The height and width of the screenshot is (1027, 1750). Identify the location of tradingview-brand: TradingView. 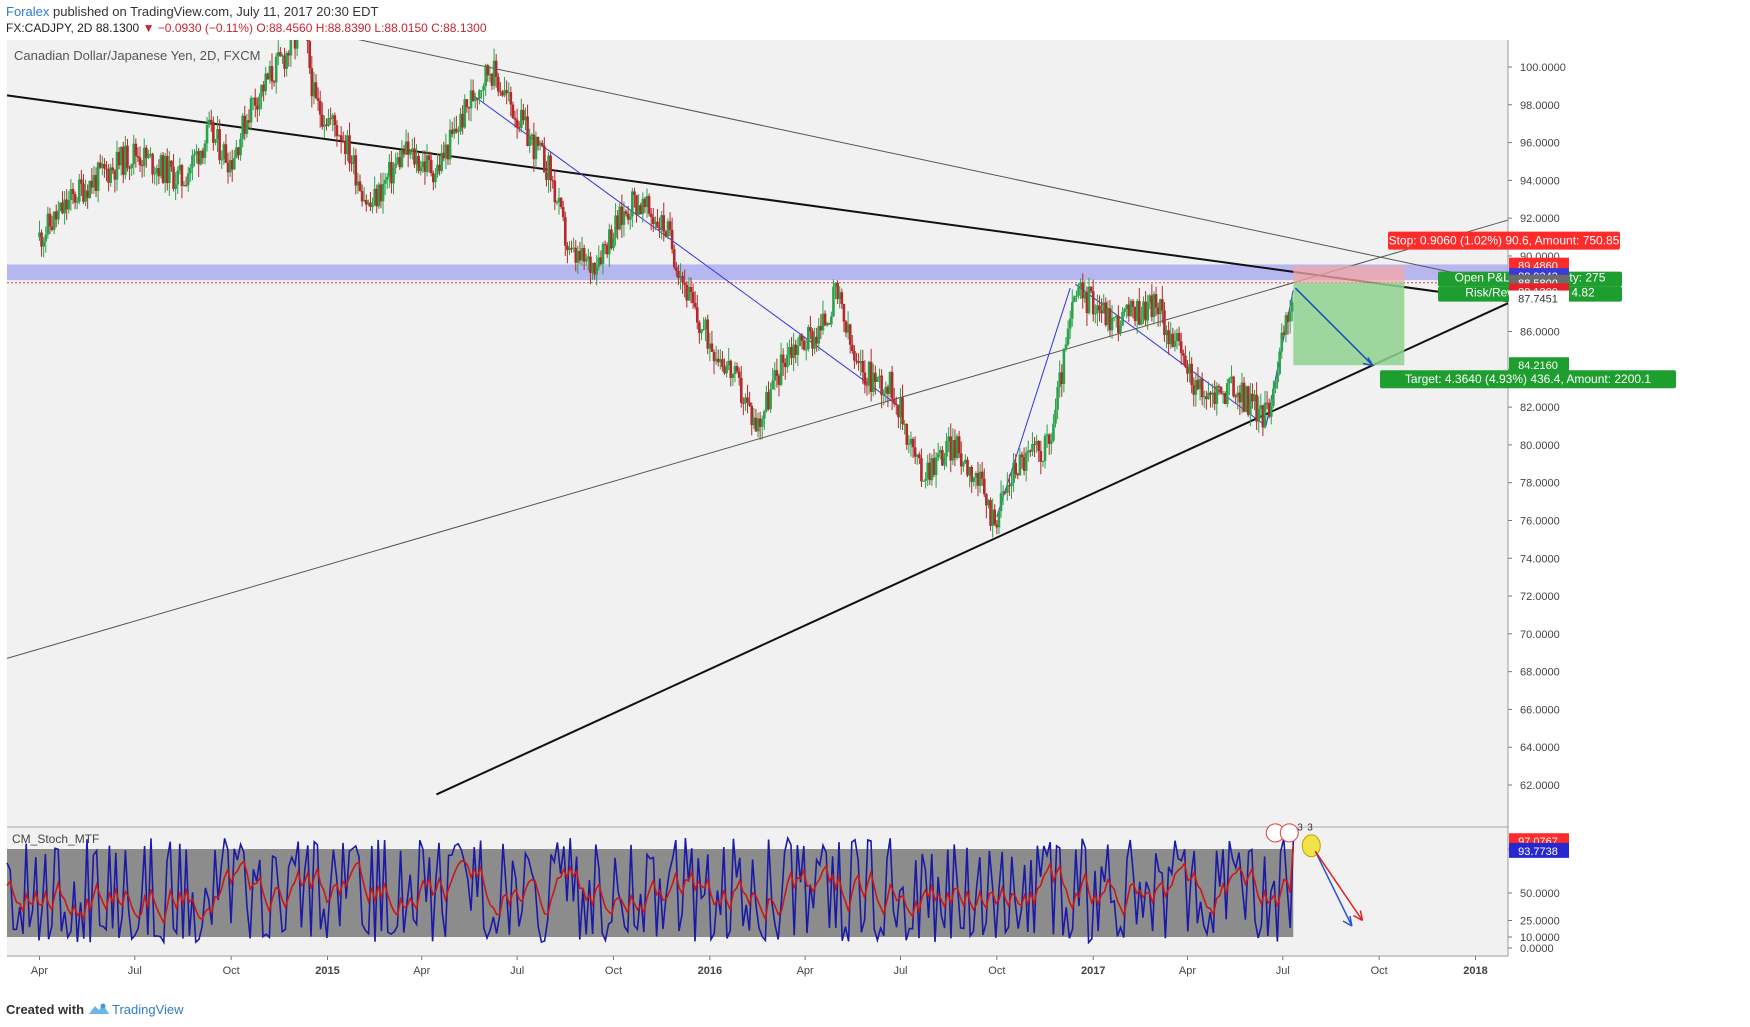
(148, 1009).